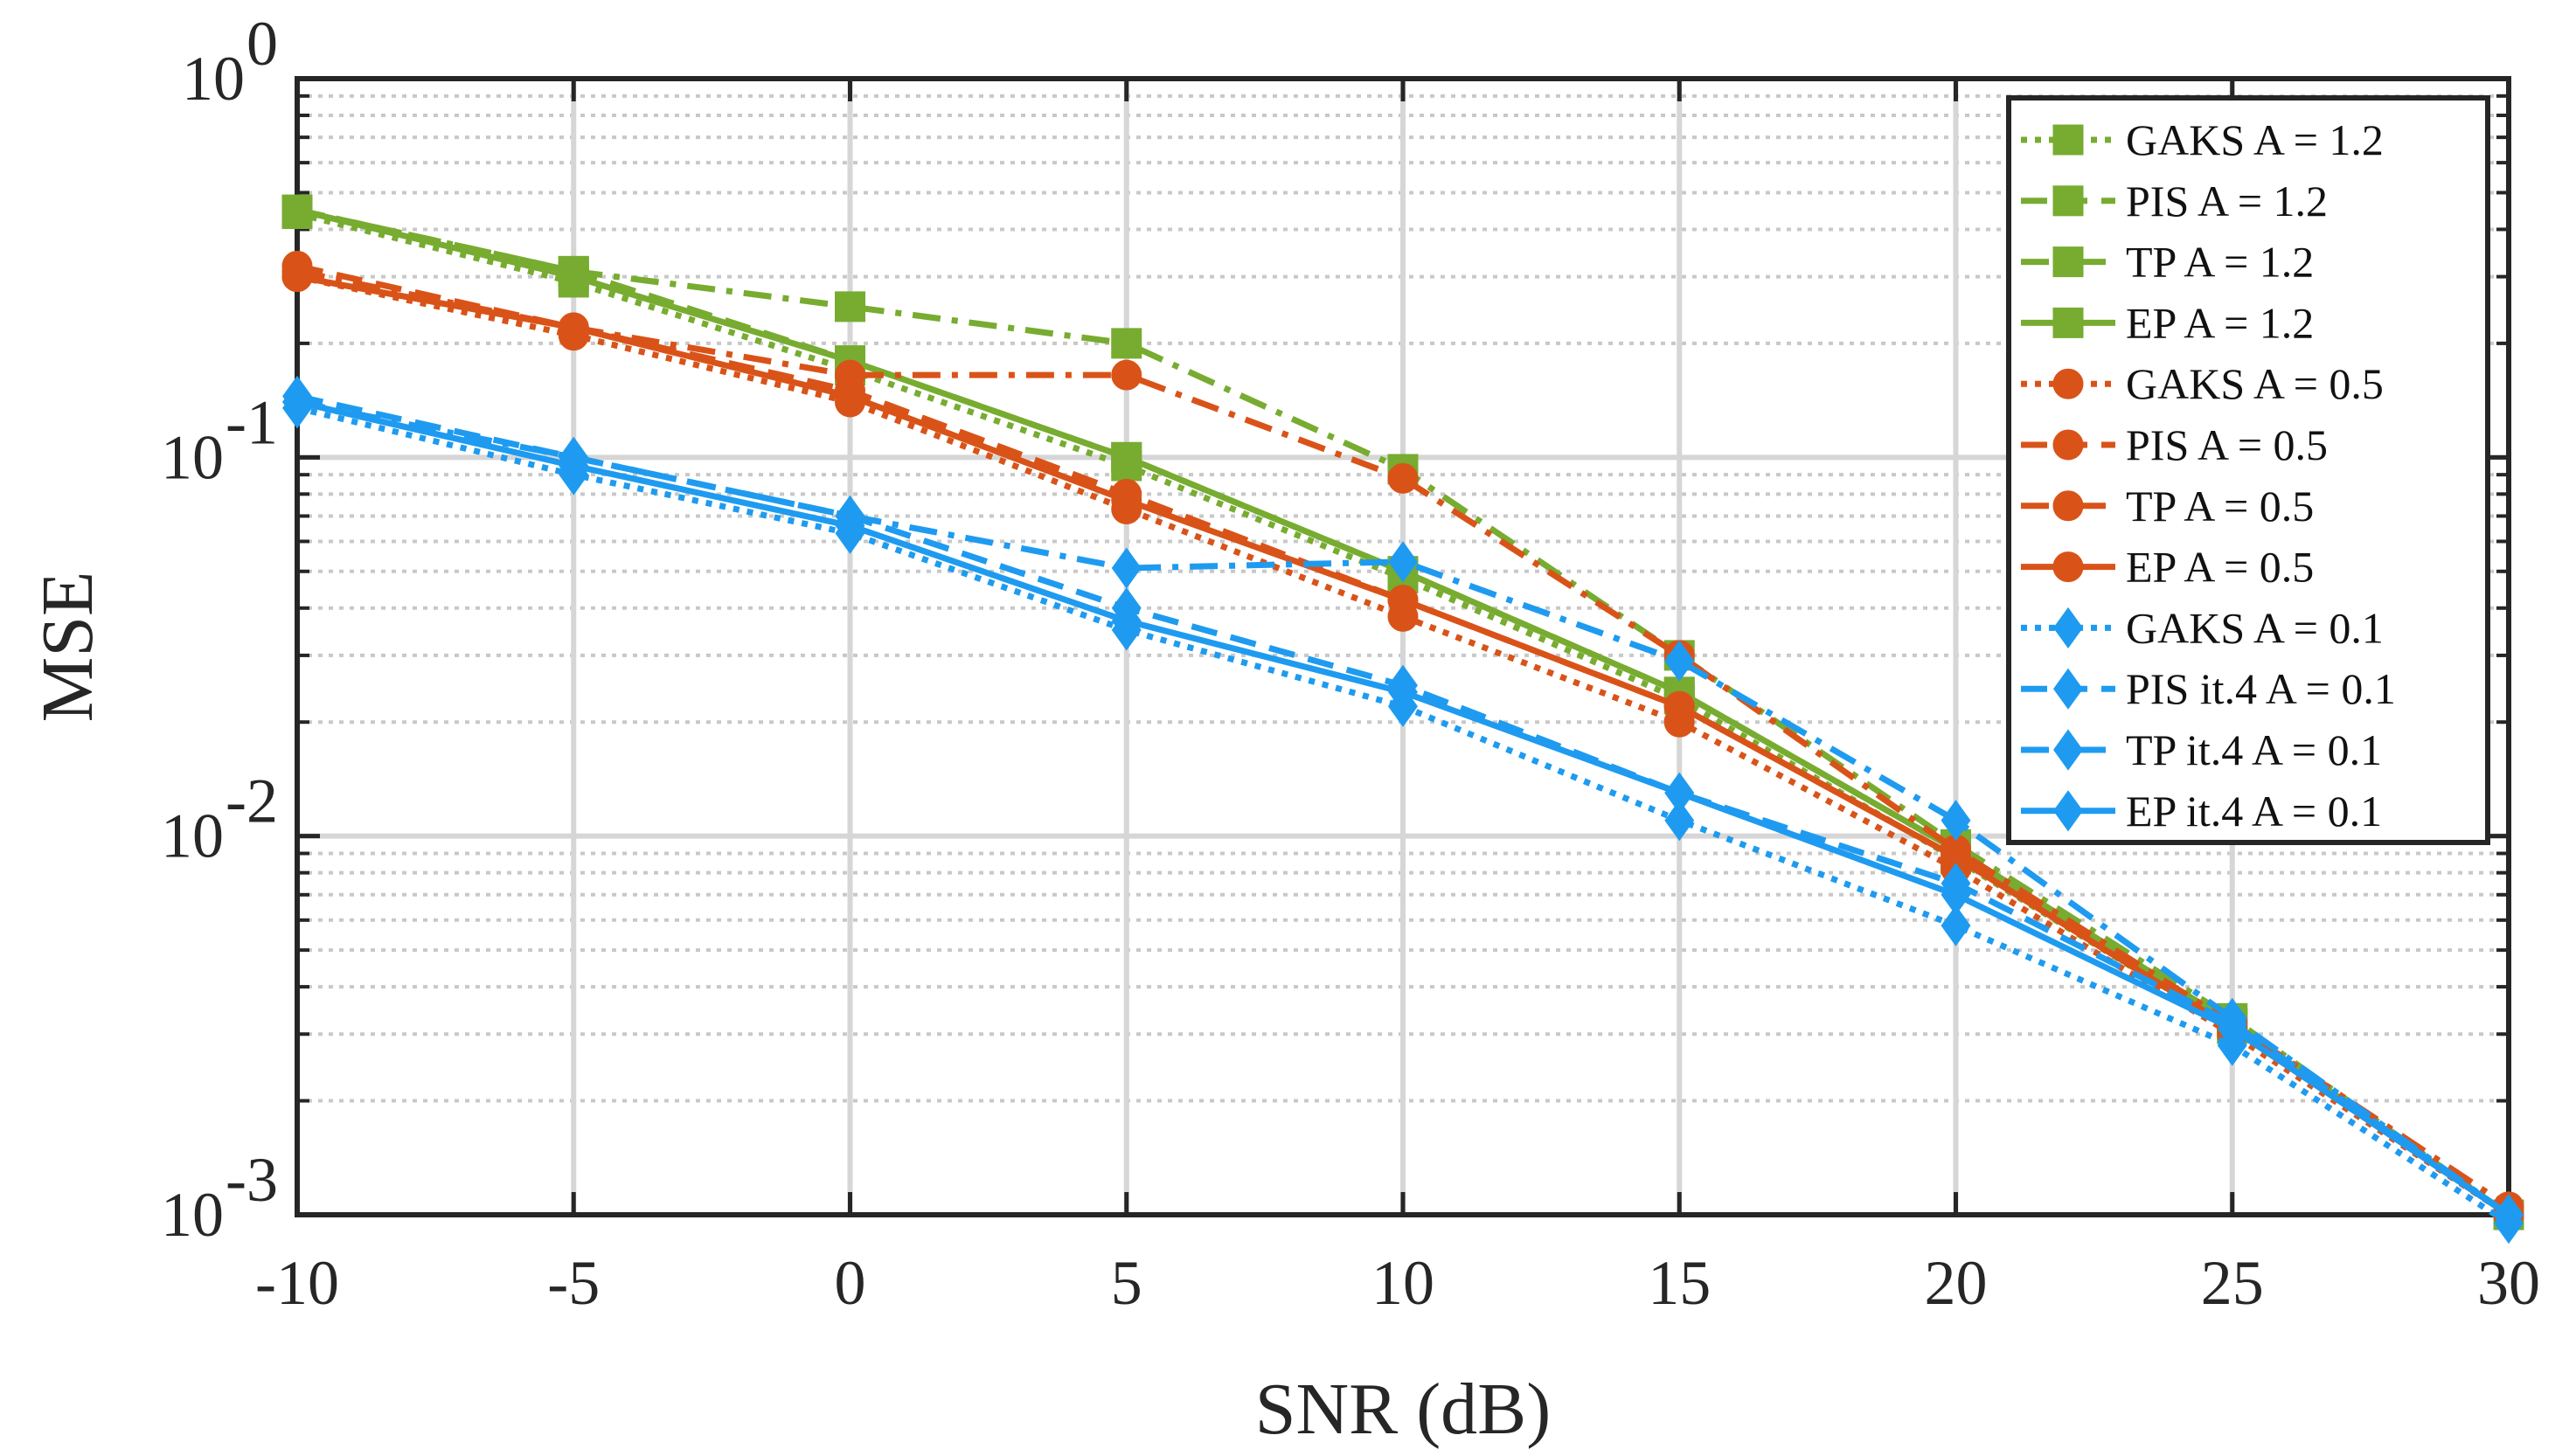 The height and width of the screenshot is (1456, 2569). What do you see at coordinates (2227, 201) in the screenshot?
I see `legend-label: PIS A = 1.2` at bounding box center [2227, 201].